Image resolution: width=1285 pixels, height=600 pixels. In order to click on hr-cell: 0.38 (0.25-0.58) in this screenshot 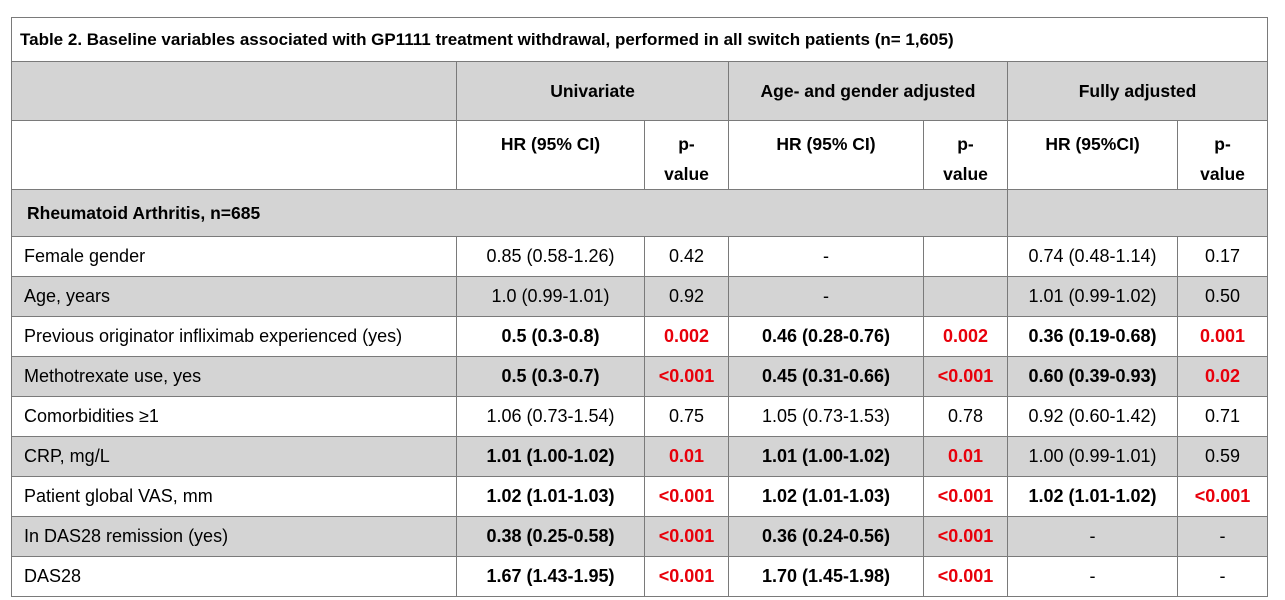, I will do `click(550, 536)`.